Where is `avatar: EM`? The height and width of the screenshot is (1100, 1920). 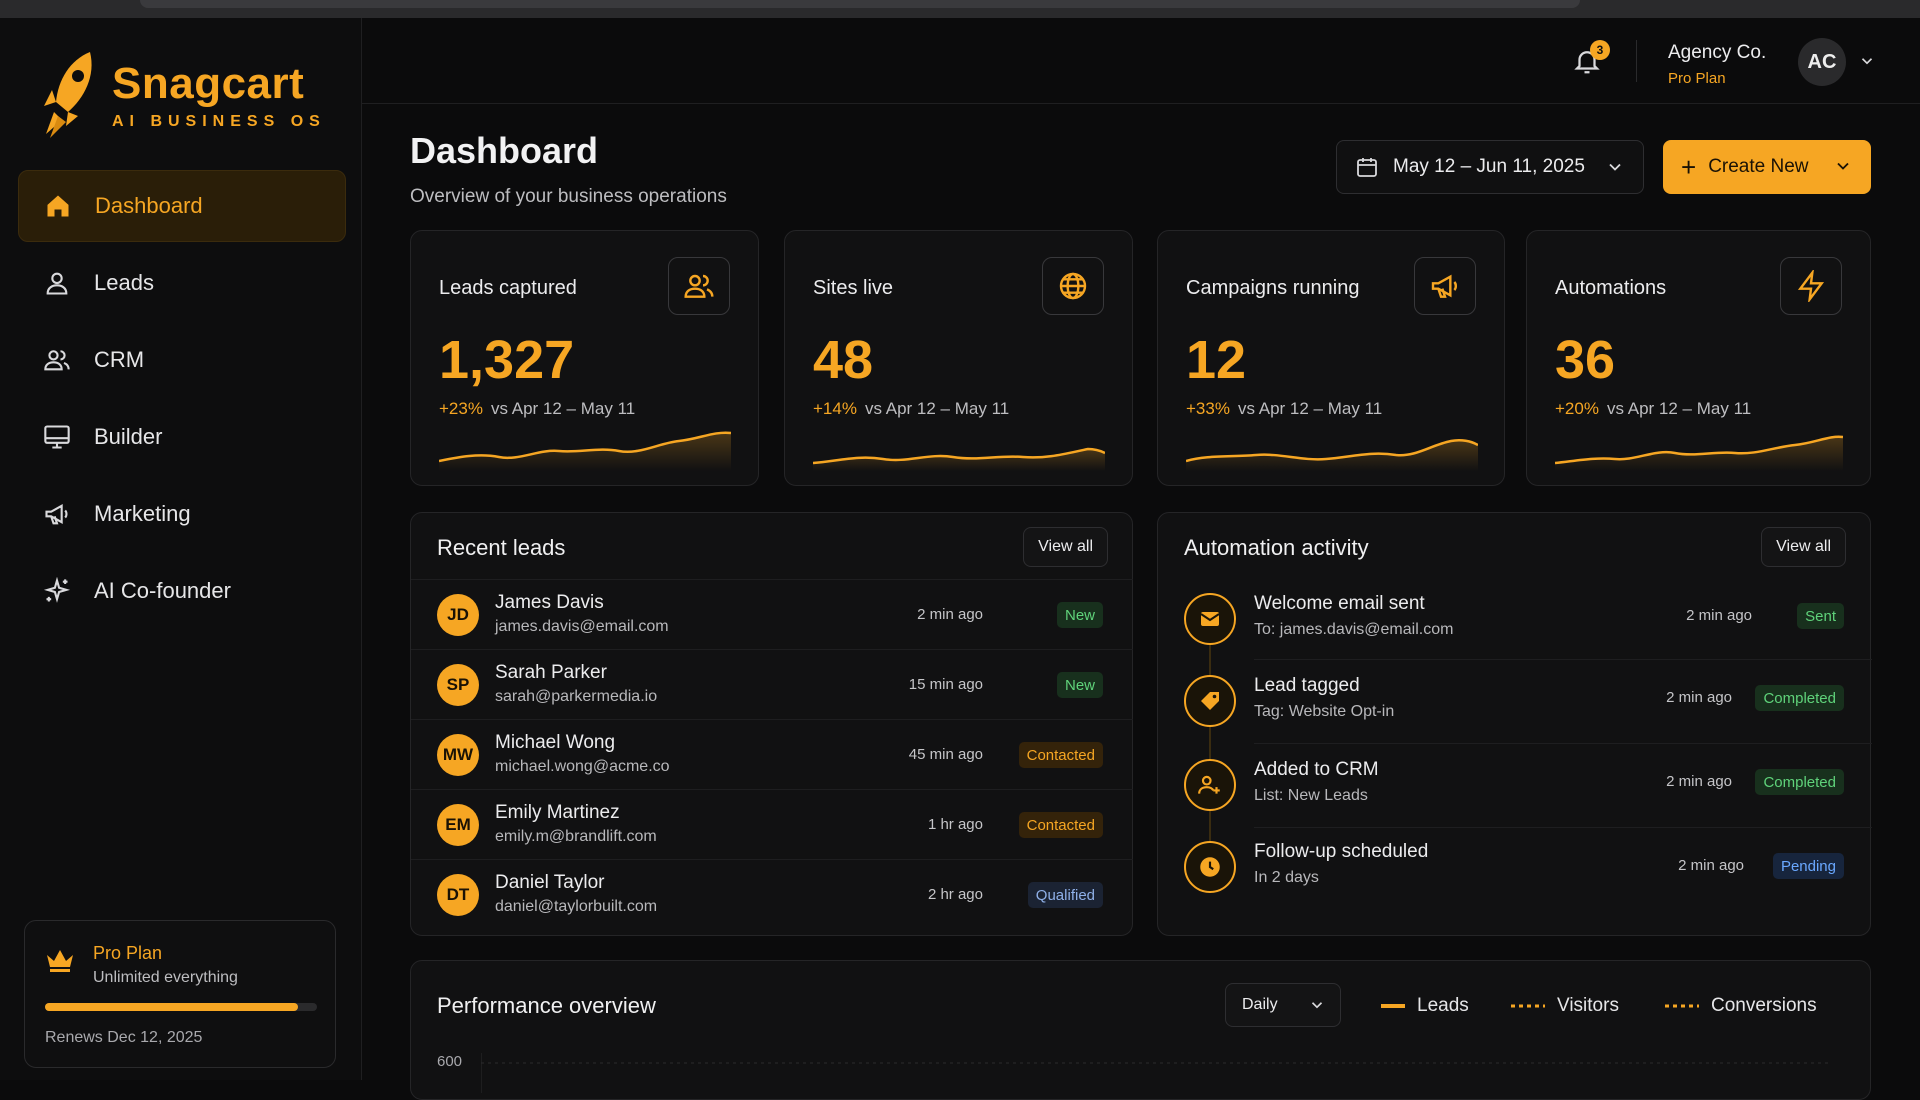
avatar: EM is located at coordinates (458, 825).